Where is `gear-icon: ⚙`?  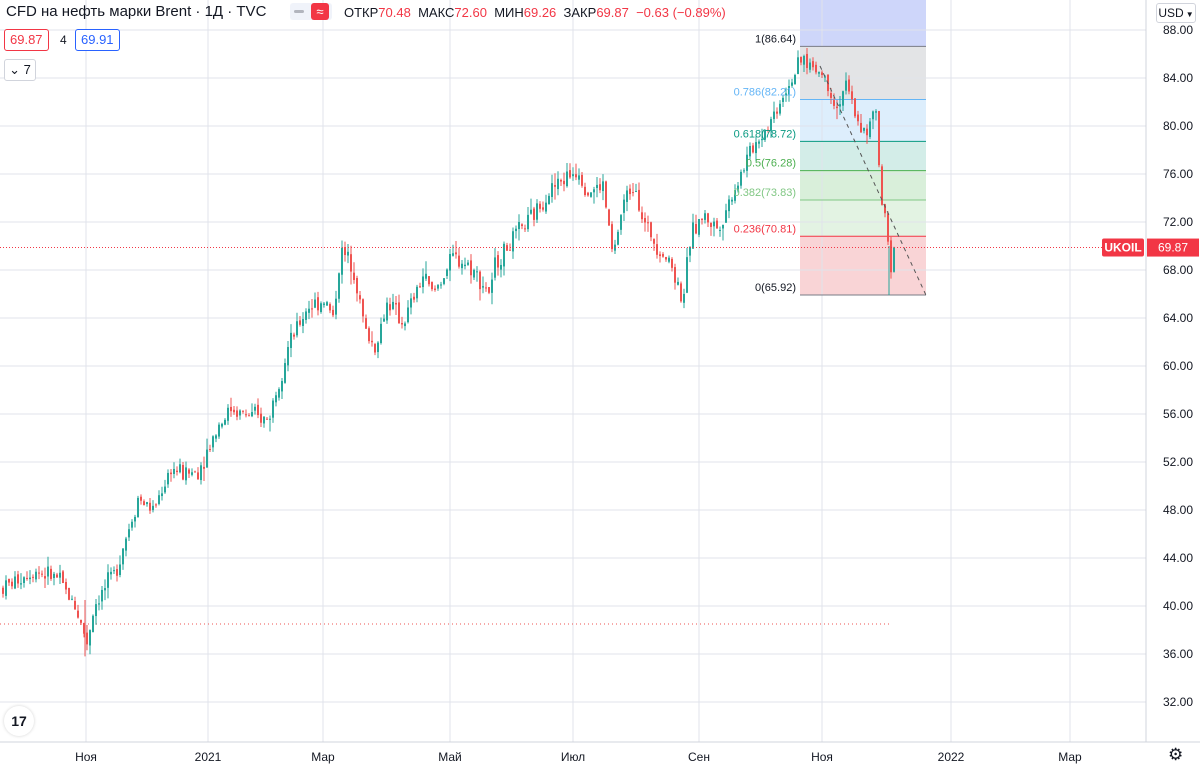 gear-icon: ⚙ is located at coordinates (1176, 754).